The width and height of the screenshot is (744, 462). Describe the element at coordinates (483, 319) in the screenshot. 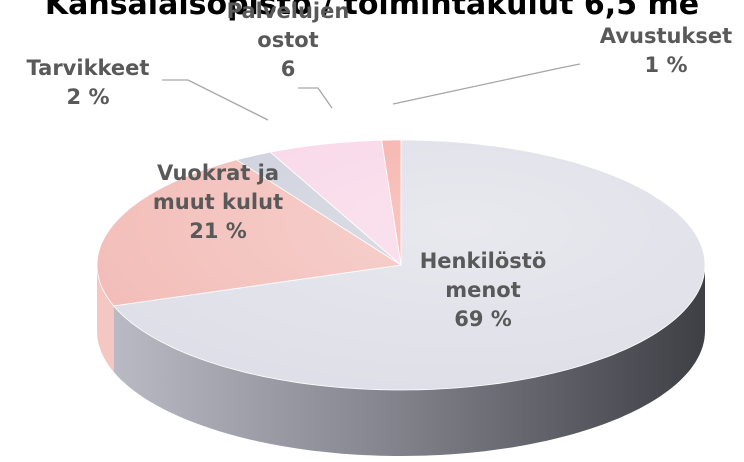

I see `value-label: 69 %` at that location.